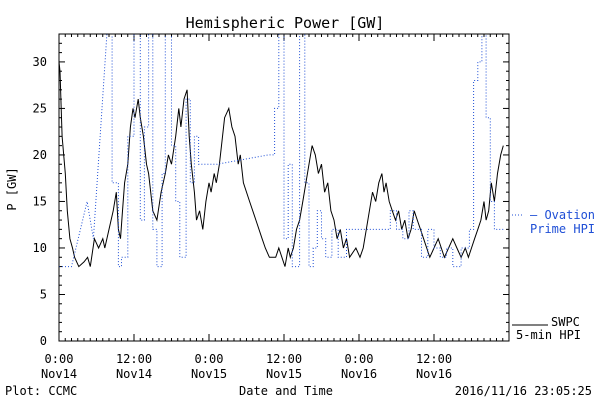 This screenshot has height=400, width=600. What do you see at coordinates (285, 23) in the screenshot?
I see `chart-title: Hemispheric Power [GW]` at bounding box center [285, 23].